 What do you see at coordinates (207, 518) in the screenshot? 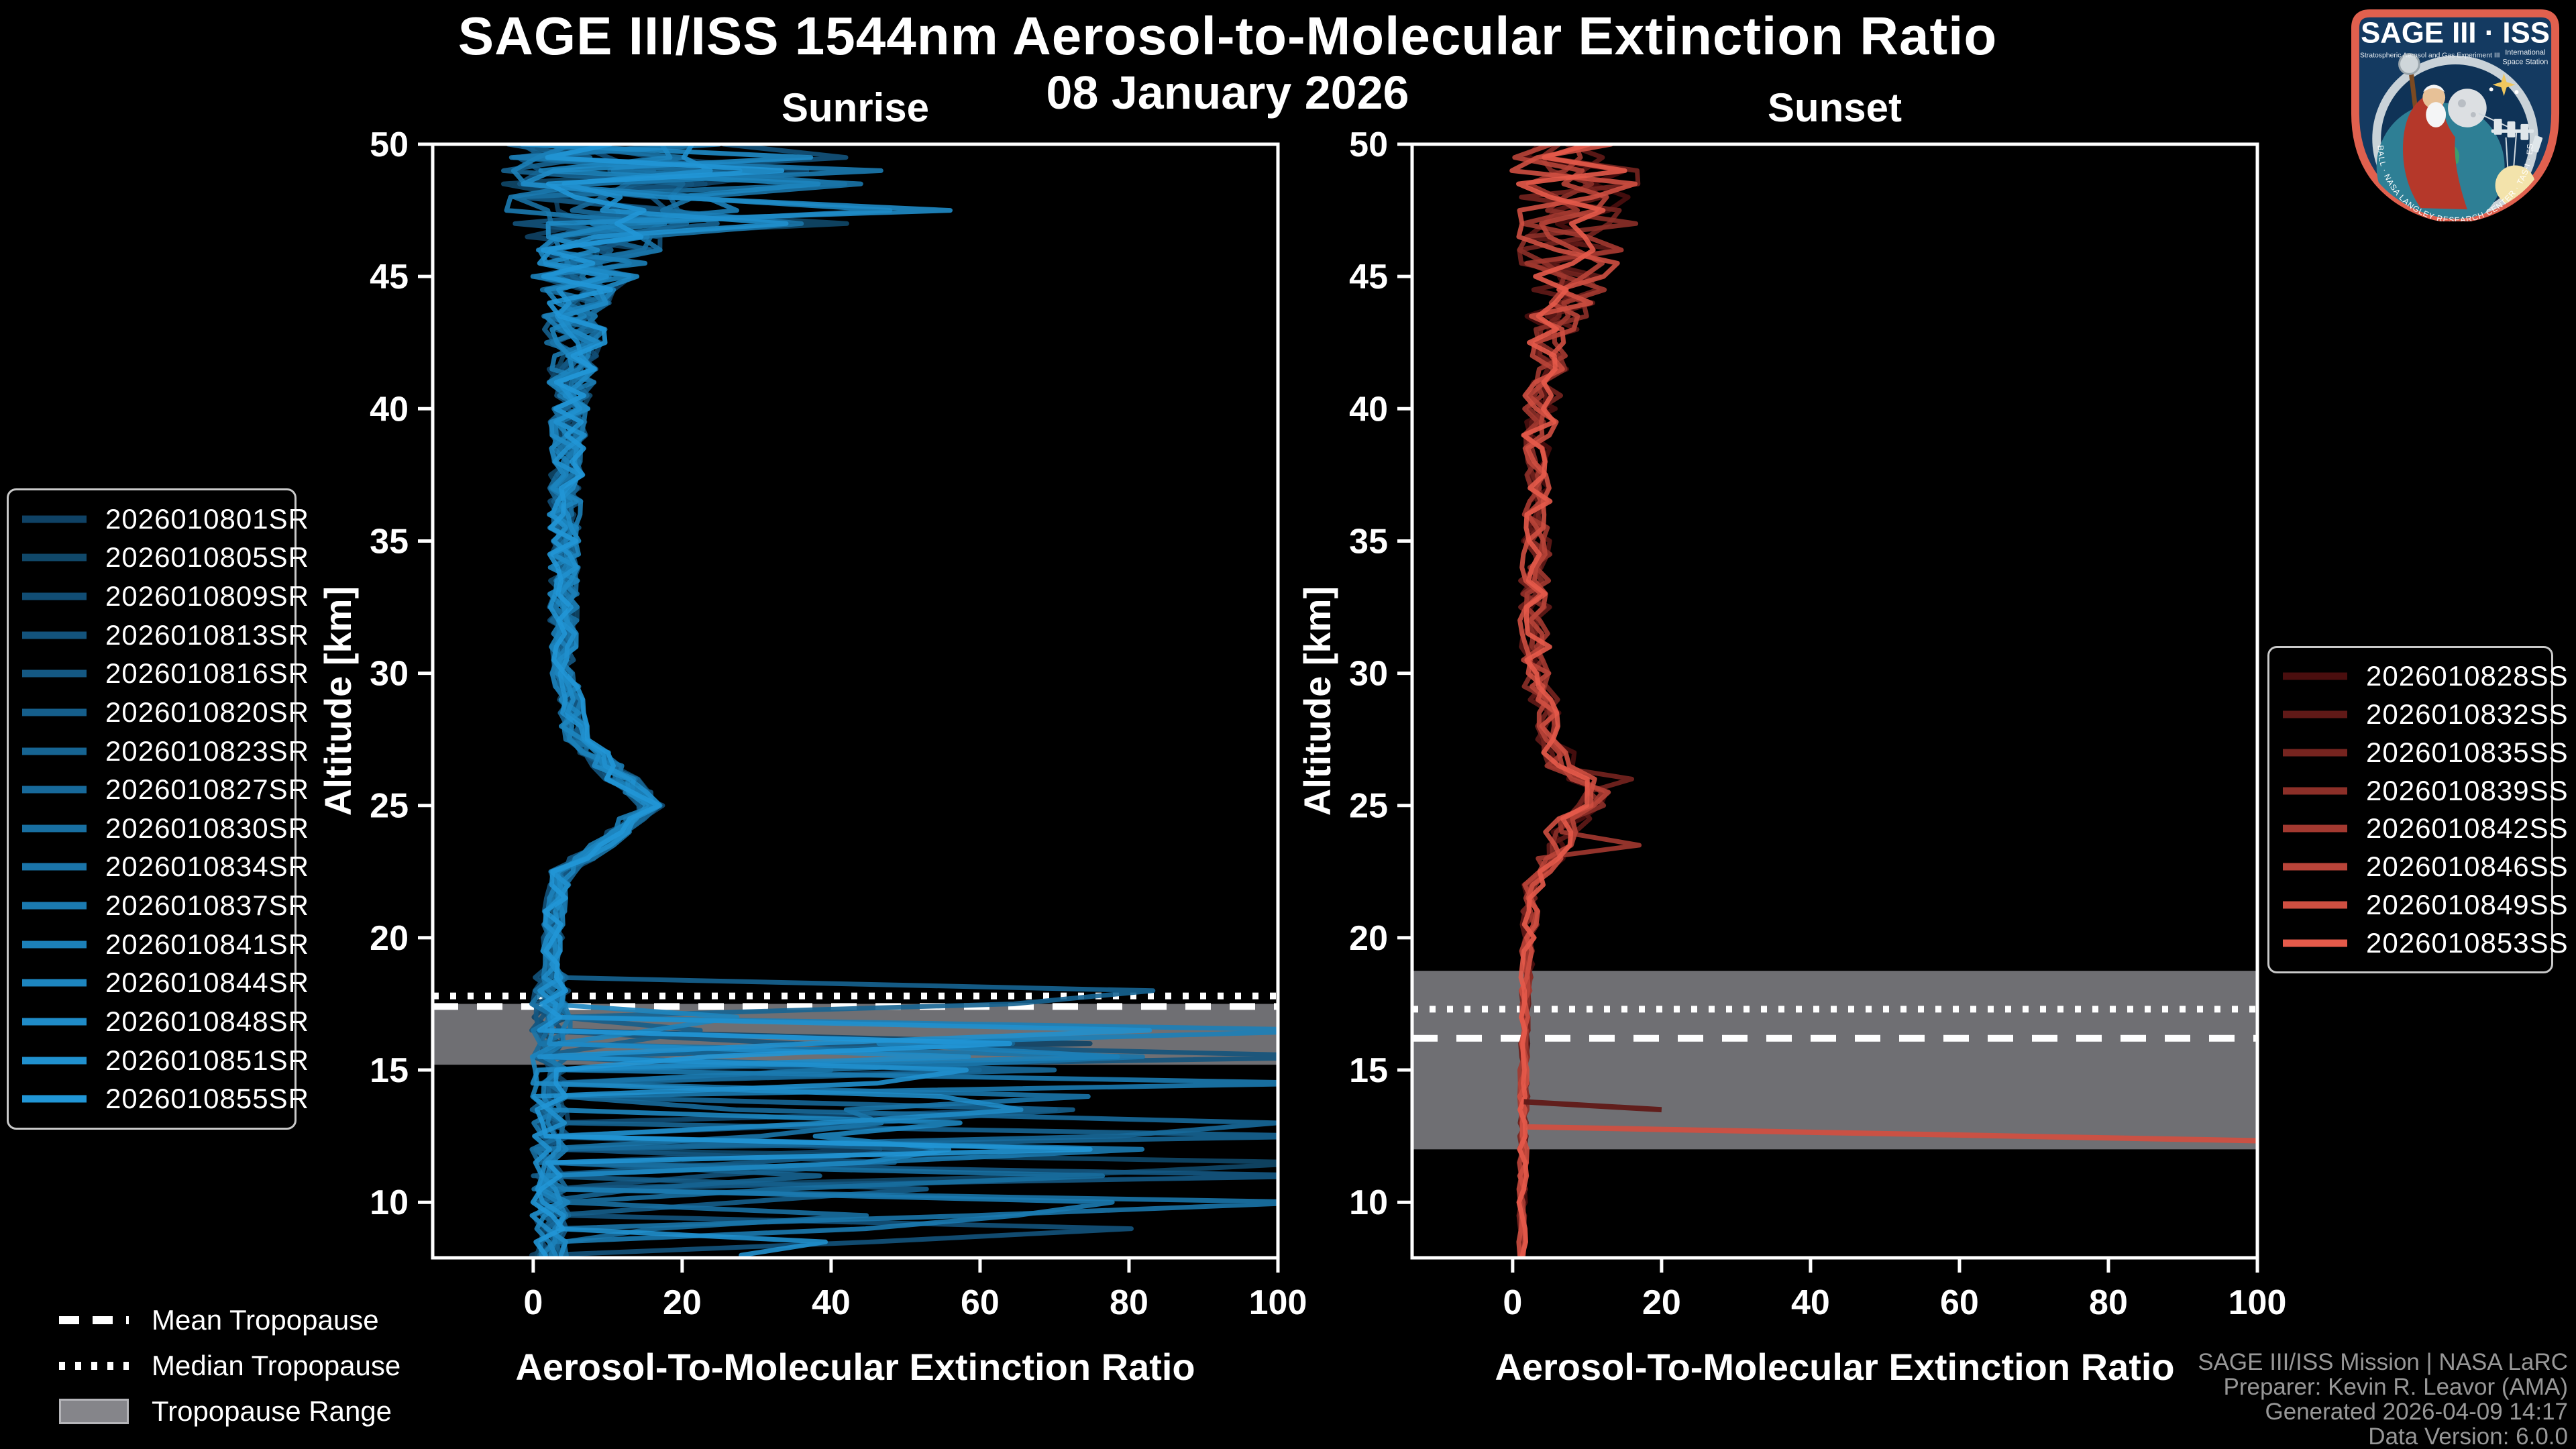
I see `legend-label: 2026010801SR` at bounding box center [207, 518].